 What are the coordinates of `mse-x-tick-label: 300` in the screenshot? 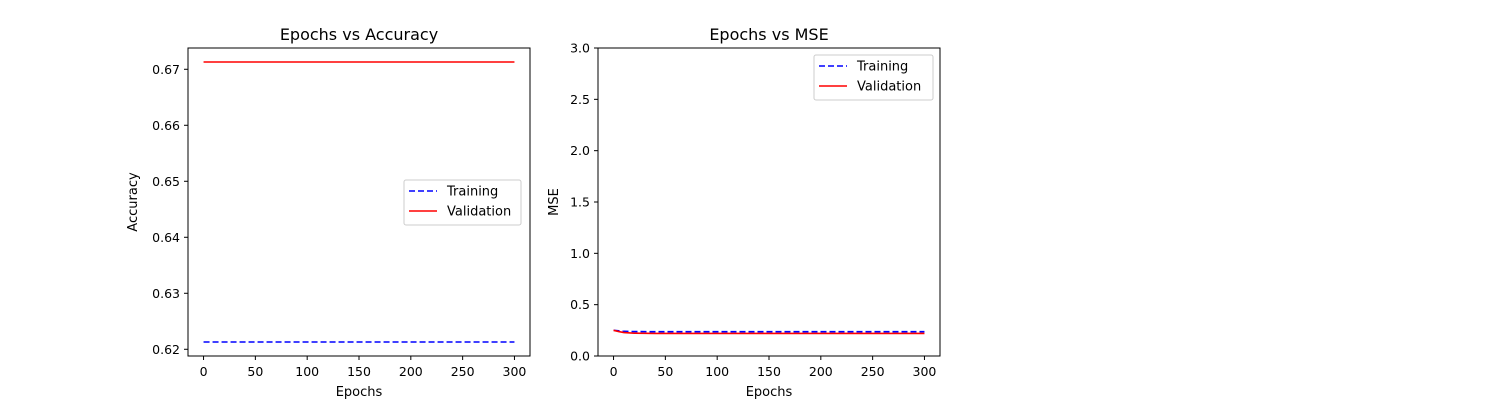 It's located at (925, 371).